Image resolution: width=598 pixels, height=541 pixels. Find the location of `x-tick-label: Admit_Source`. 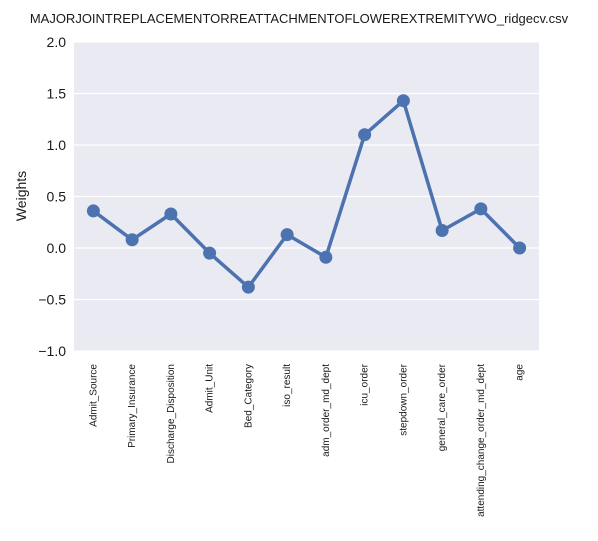

x-tick-label: Admit_Source is located at coordinates (93, 395).